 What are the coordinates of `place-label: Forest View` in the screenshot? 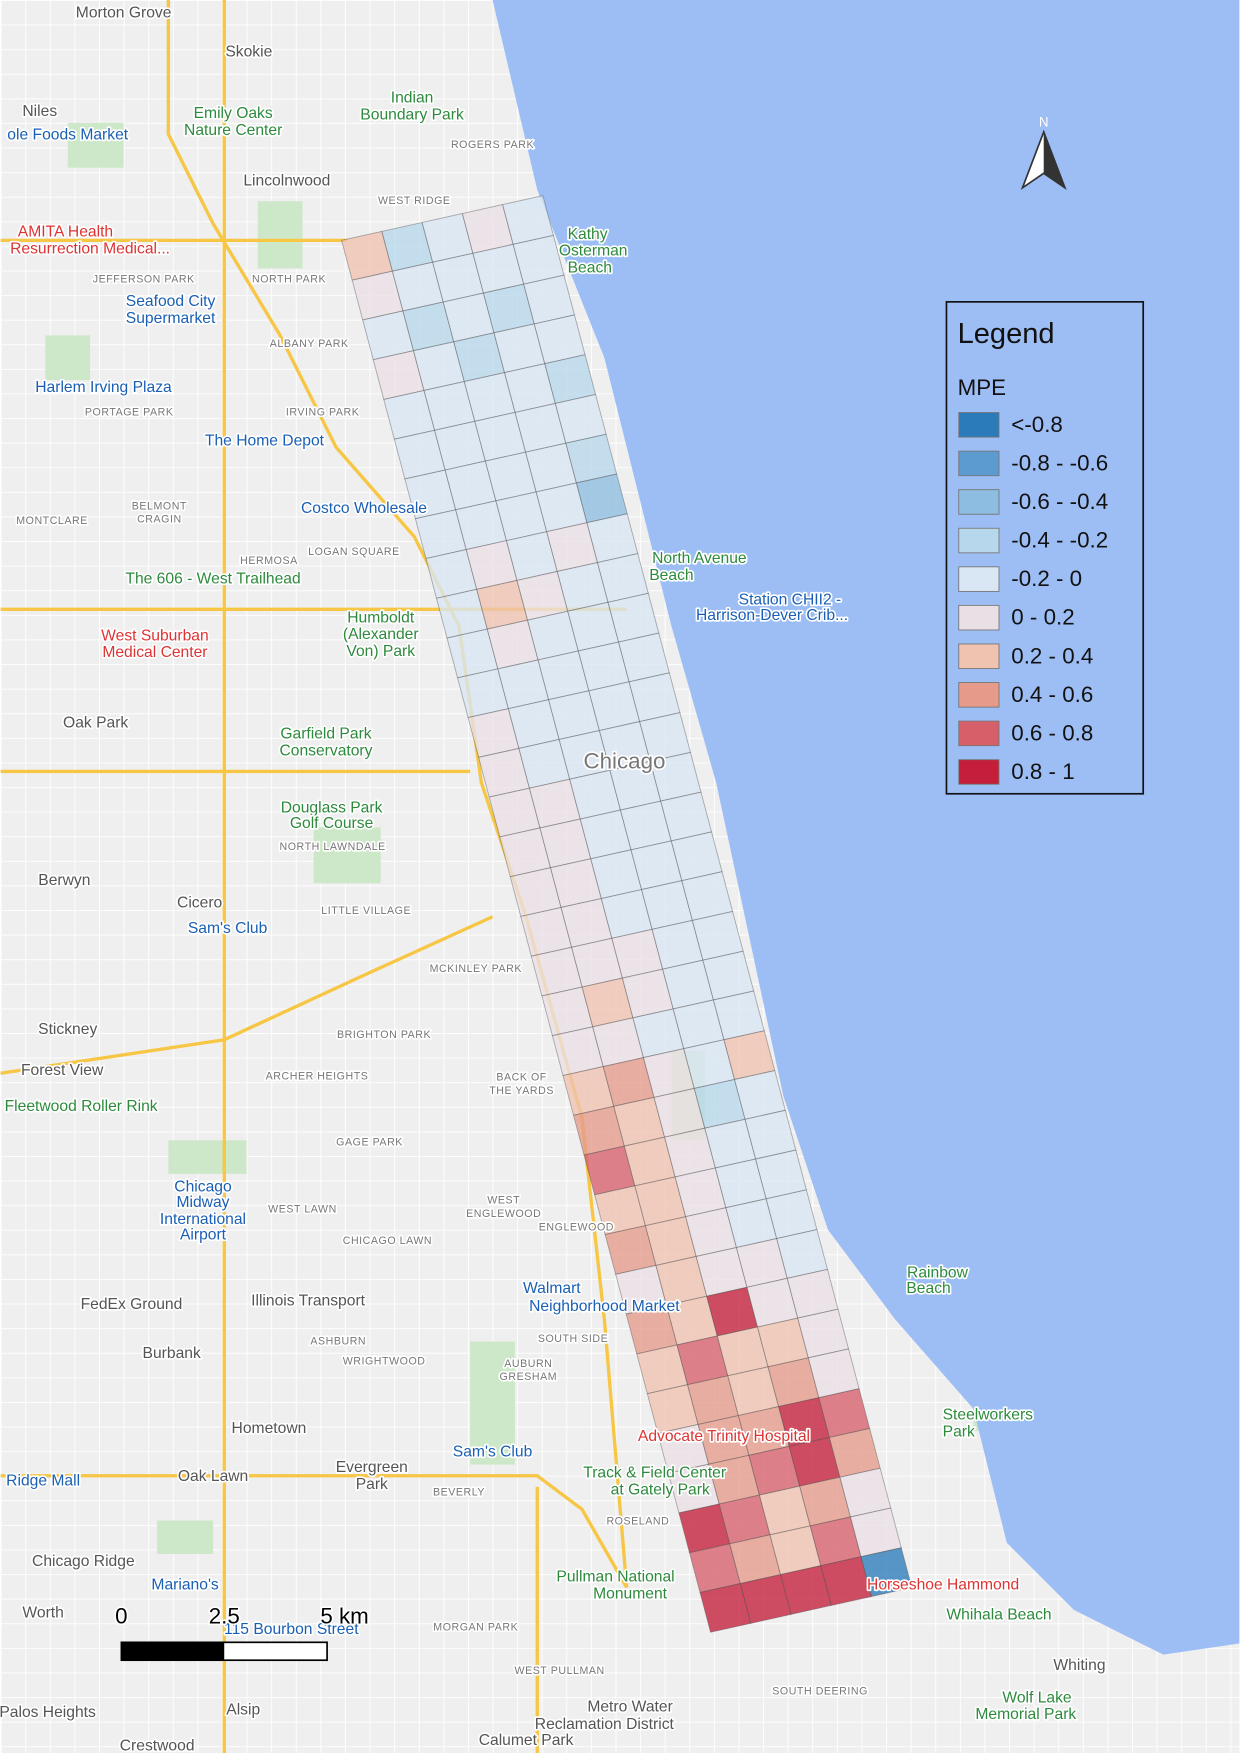 It's located at (62, 1070).